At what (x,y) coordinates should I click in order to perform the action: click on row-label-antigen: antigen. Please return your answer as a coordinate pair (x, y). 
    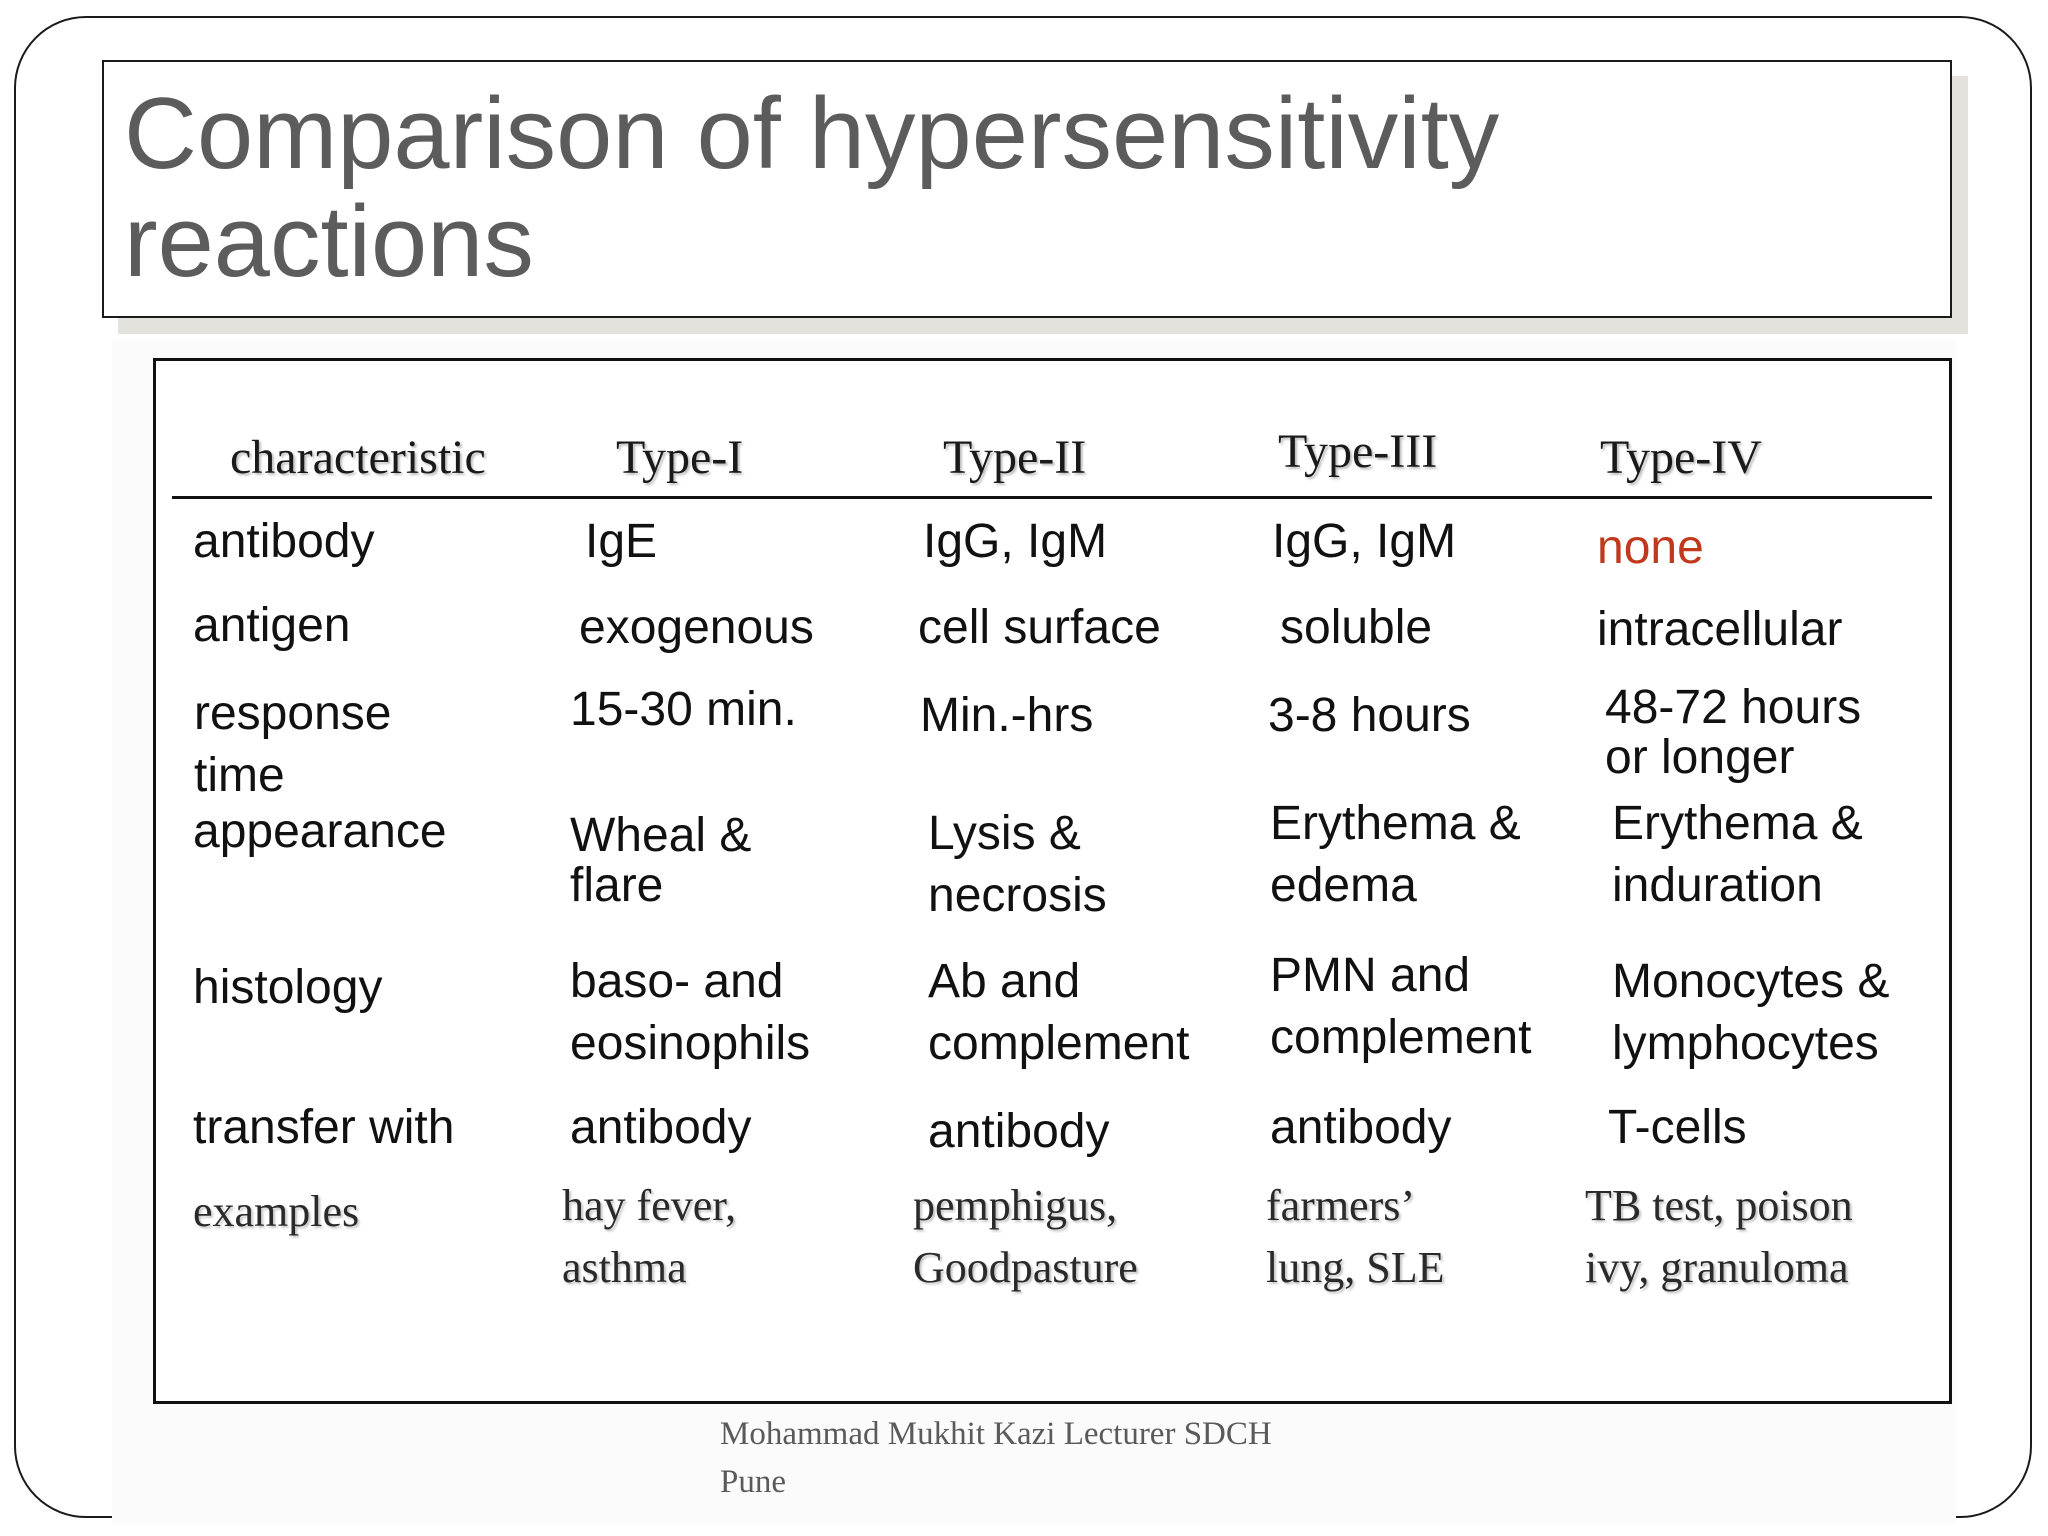
    Looking at the image, I should click on (272, 625).